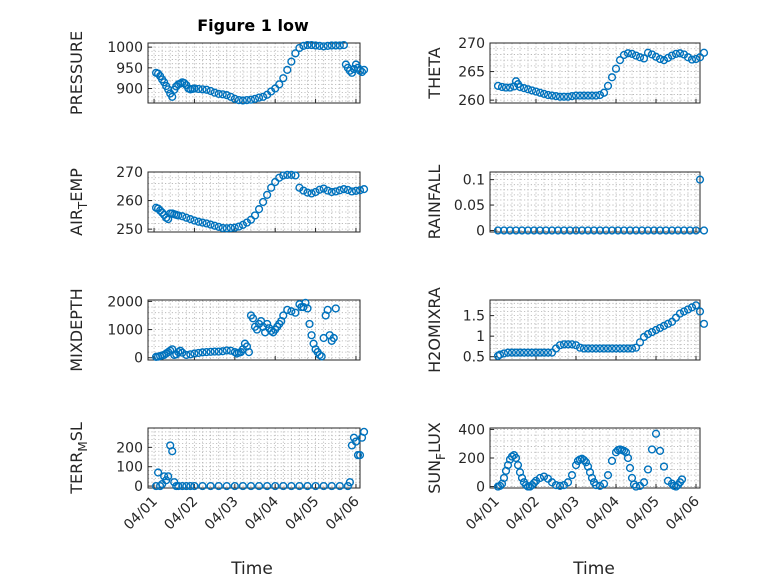 The width and height of the screenshot is (778, 583). Describe the element at coordinates (222, 514) in the screenshot. I see `x-tick-label: 04/03` at that location.